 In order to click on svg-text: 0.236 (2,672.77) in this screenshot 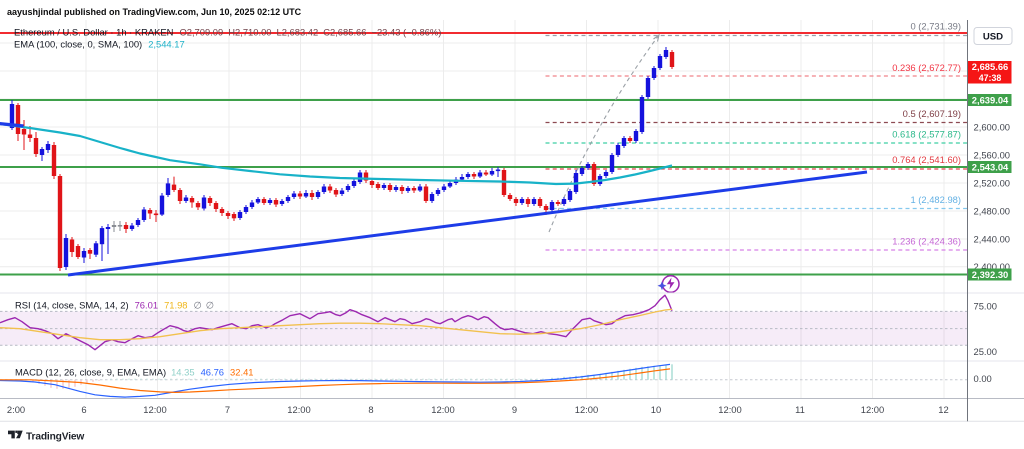, I will do `click(926, 67)`.